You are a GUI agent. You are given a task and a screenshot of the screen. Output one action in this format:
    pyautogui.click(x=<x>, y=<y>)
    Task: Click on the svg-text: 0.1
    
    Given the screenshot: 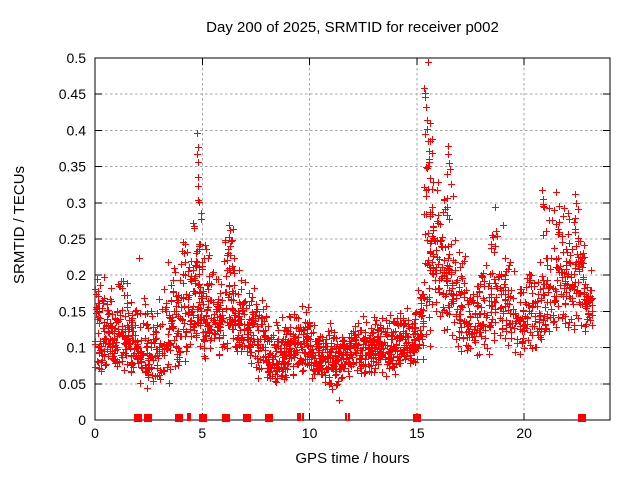 What is the action you would take?
    pyautogui.click(x=77, y=348)
    